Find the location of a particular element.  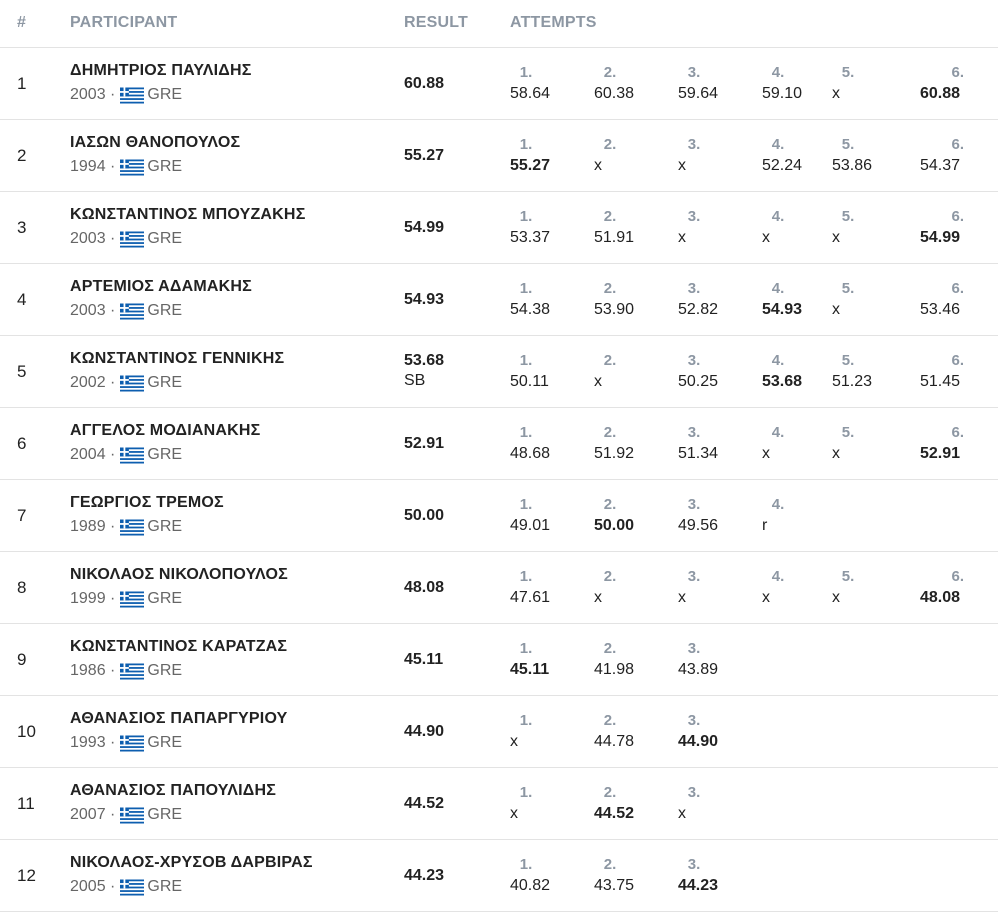

participant-meta: 2003 · GRE is located at coordinates (126, 311).